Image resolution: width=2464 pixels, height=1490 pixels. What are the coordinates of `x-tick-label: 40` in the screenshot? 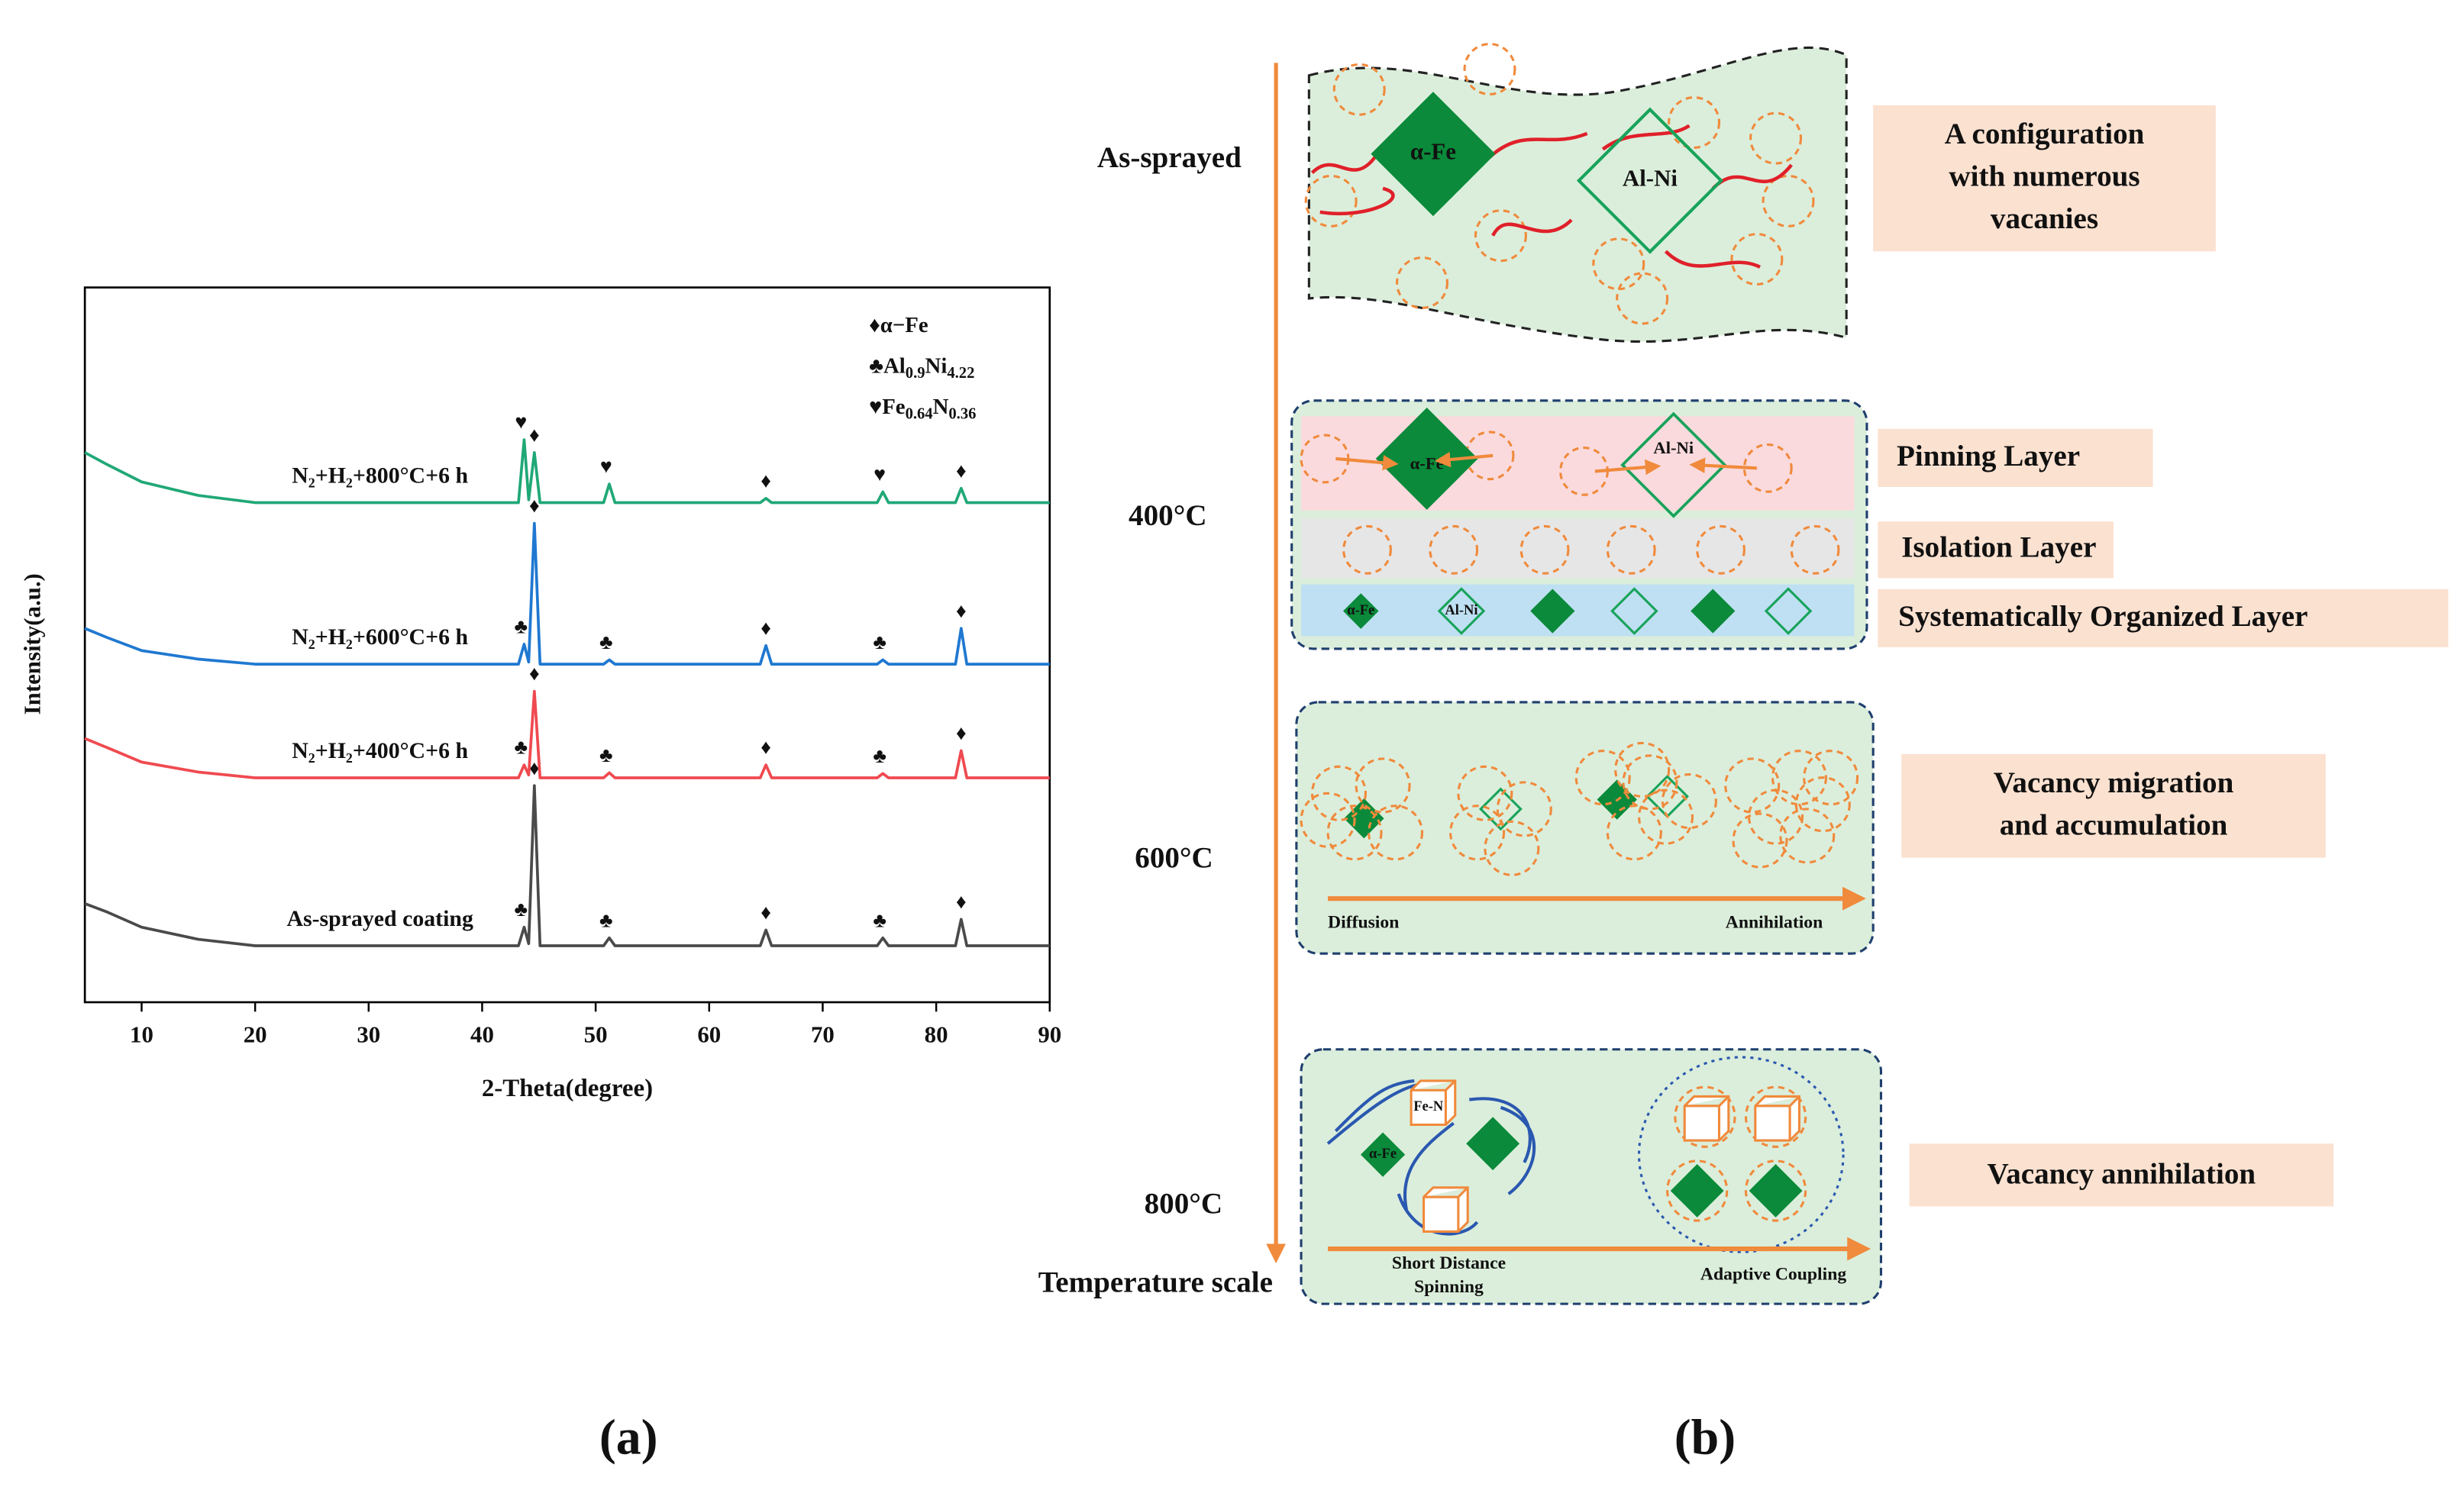 It's located at (482, 1034).